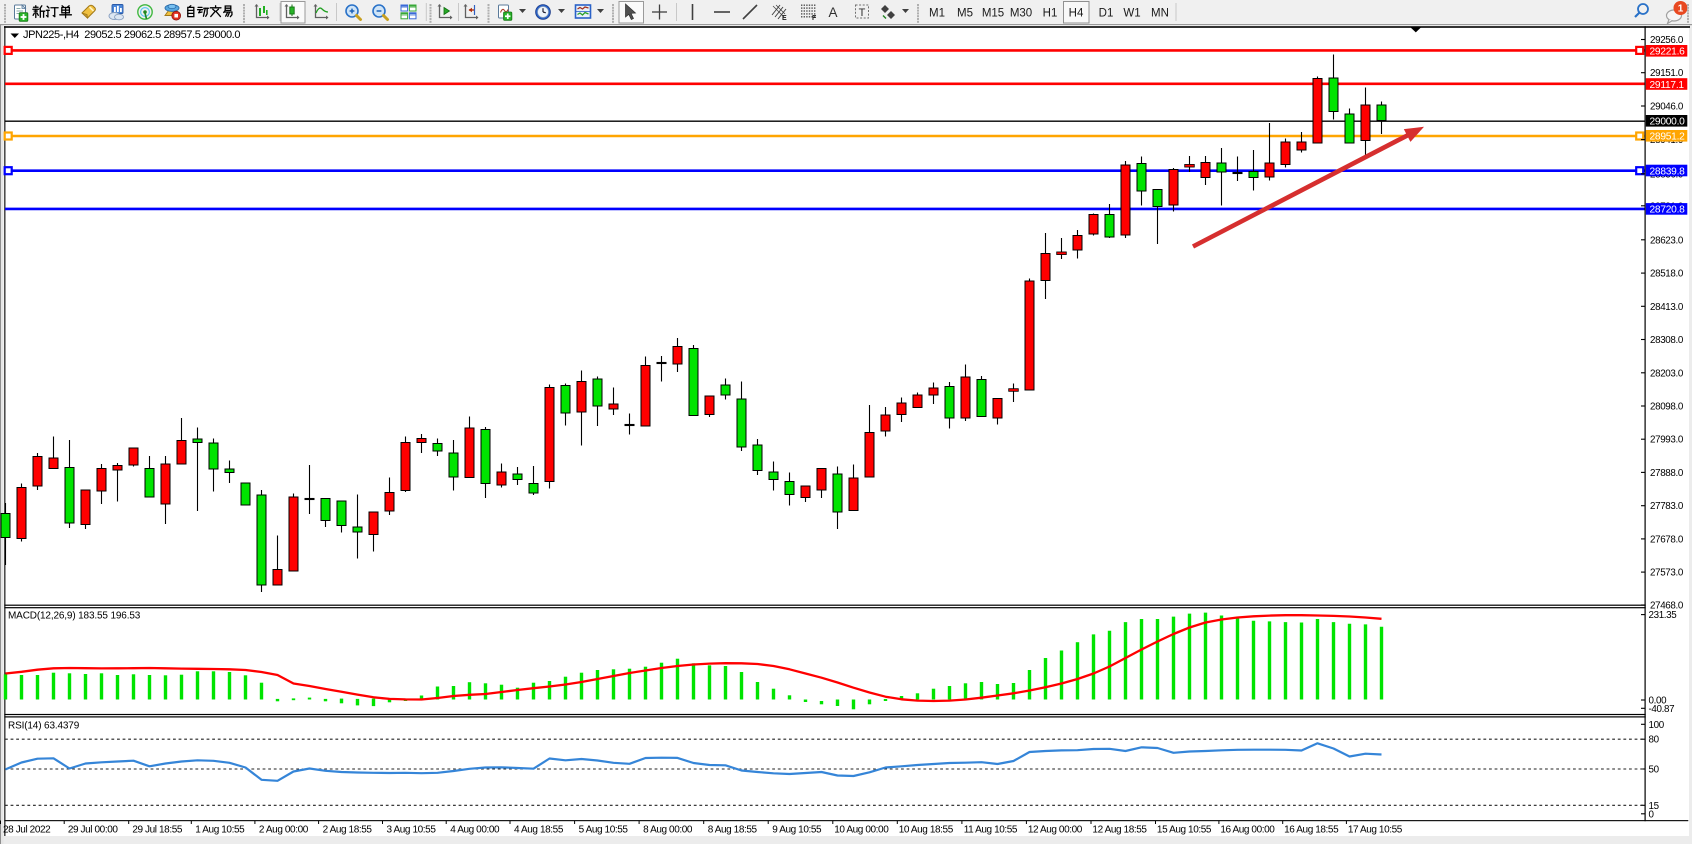  Describe the element at coordinates (1076, 14) in the screenshot. I see `svg-text: H4` at that location.